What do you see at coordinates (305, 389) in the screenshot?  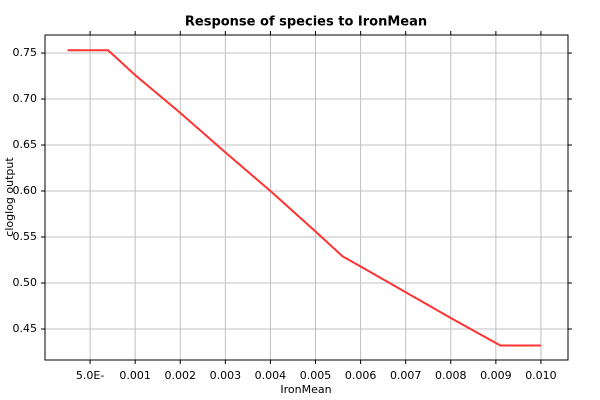 I see `x-axis-label: IronMean` at bounding box center [305, 389].